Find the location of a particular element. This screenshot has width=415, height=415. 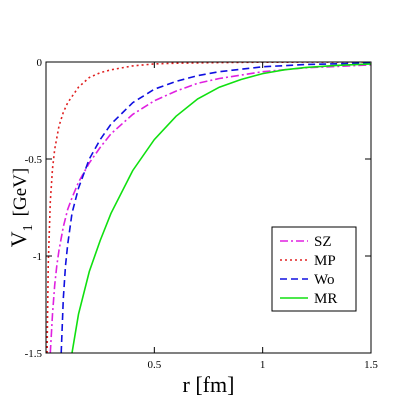

legend: SZ MP Wo MR is located at coordinates (314, 269).